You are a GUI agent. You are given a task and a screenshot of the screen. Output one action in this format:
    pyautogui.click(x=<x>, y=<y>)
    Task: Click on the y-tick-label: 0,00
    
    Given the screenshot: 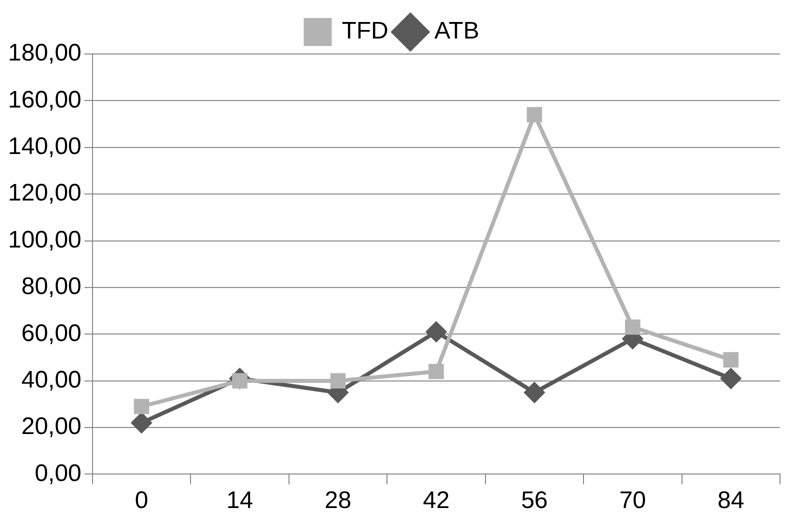 What is the action you would take?
    pyautogui.click(x=58, y=473)
    